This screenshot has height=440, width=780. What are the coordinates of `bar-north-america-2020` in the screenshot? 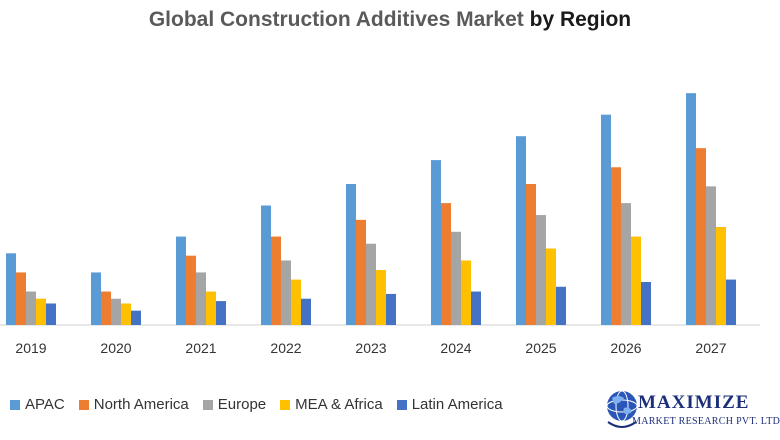 It's located at (106, 308).